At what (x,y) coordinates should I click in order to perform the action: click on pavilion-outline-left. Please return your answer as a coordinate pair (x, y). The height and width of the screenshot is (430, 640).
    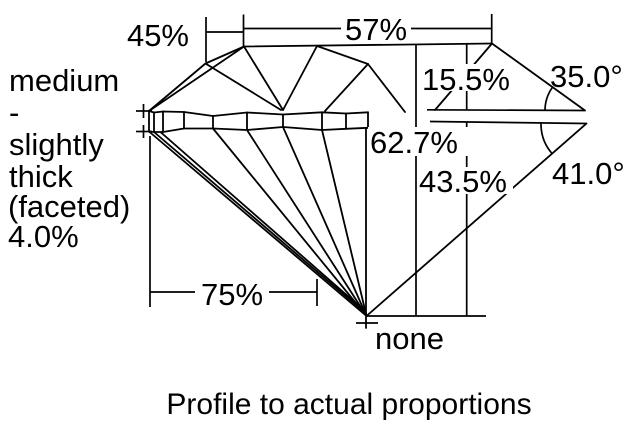
    Looking at the image, I should click on (258, 223).